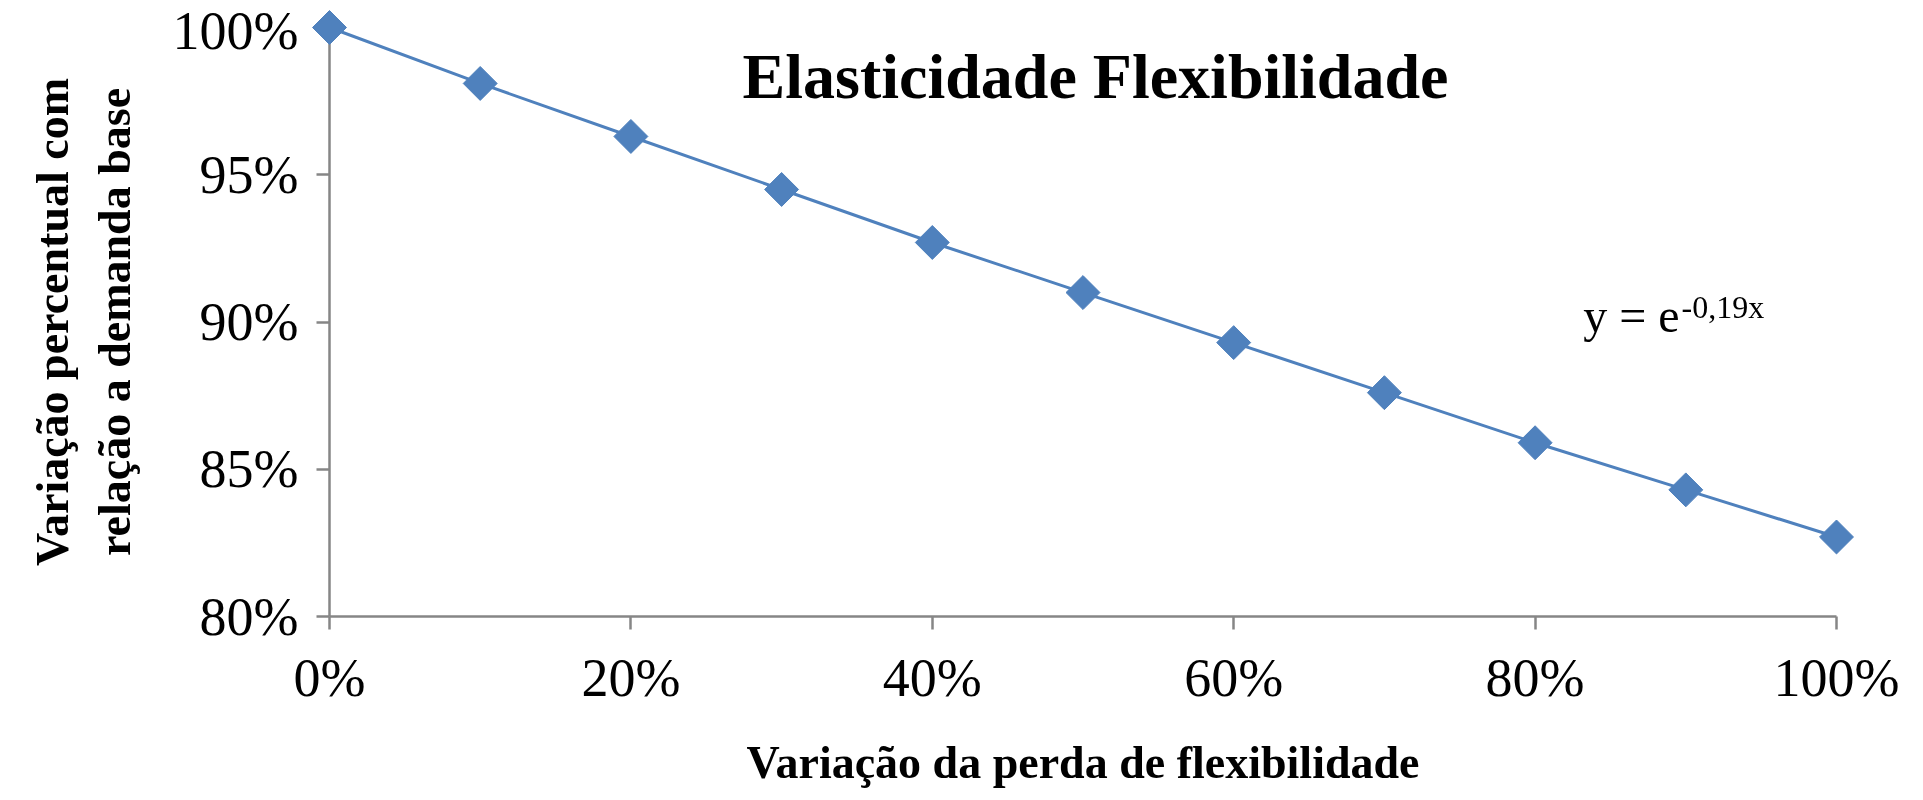 Image resolution: width=1923 pixels, height=800 pixels. I want to click on y-axis-title: Variação percentual com relação a demanda base, so click(83, 322).